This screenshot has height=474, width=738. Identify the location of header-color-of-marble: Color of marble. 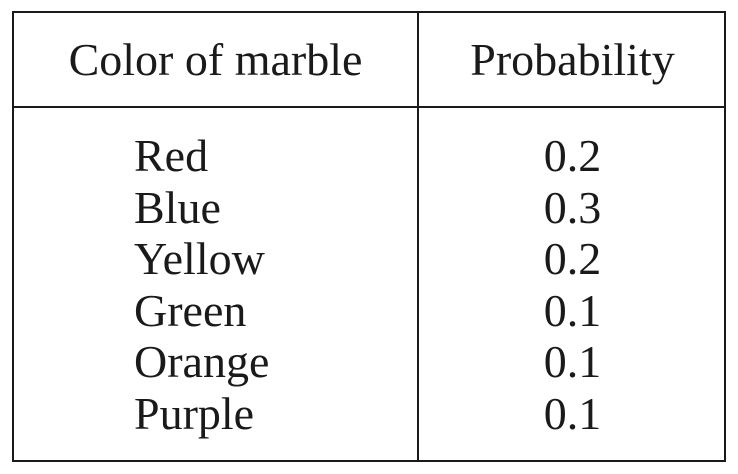
(215, 59).